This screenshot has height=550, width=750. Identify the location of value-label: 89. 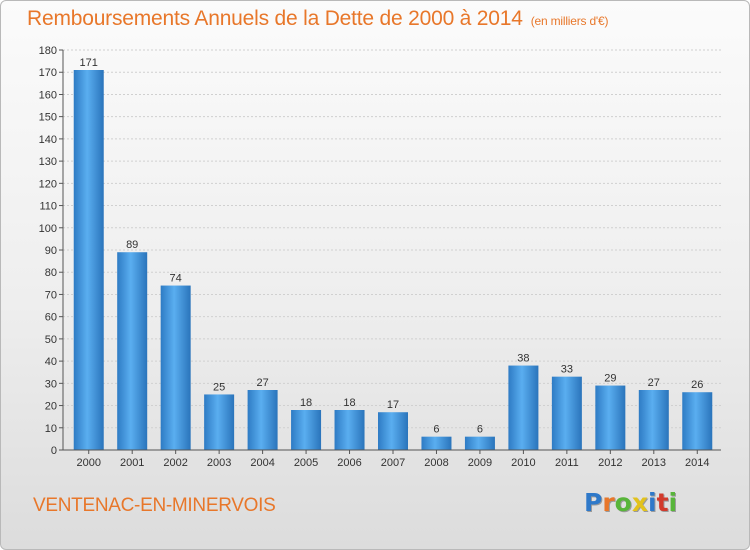
(132, 245).